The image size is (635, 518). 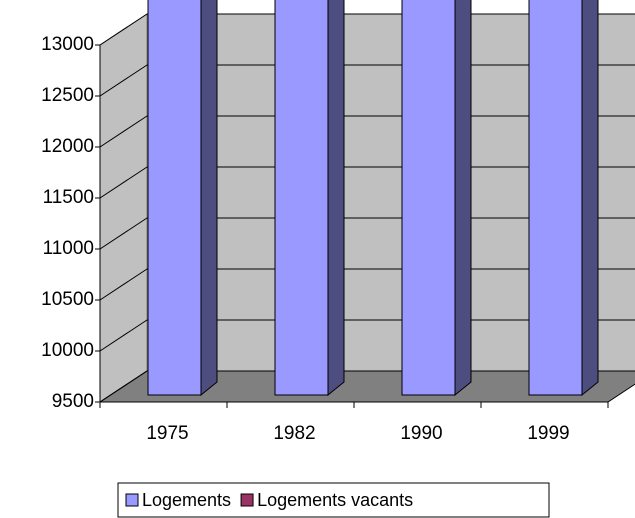 What do you see at coordinates (67, 299) in the screenshot?
I see `y-tick-label: 10500` at bounding box center [67, 299].